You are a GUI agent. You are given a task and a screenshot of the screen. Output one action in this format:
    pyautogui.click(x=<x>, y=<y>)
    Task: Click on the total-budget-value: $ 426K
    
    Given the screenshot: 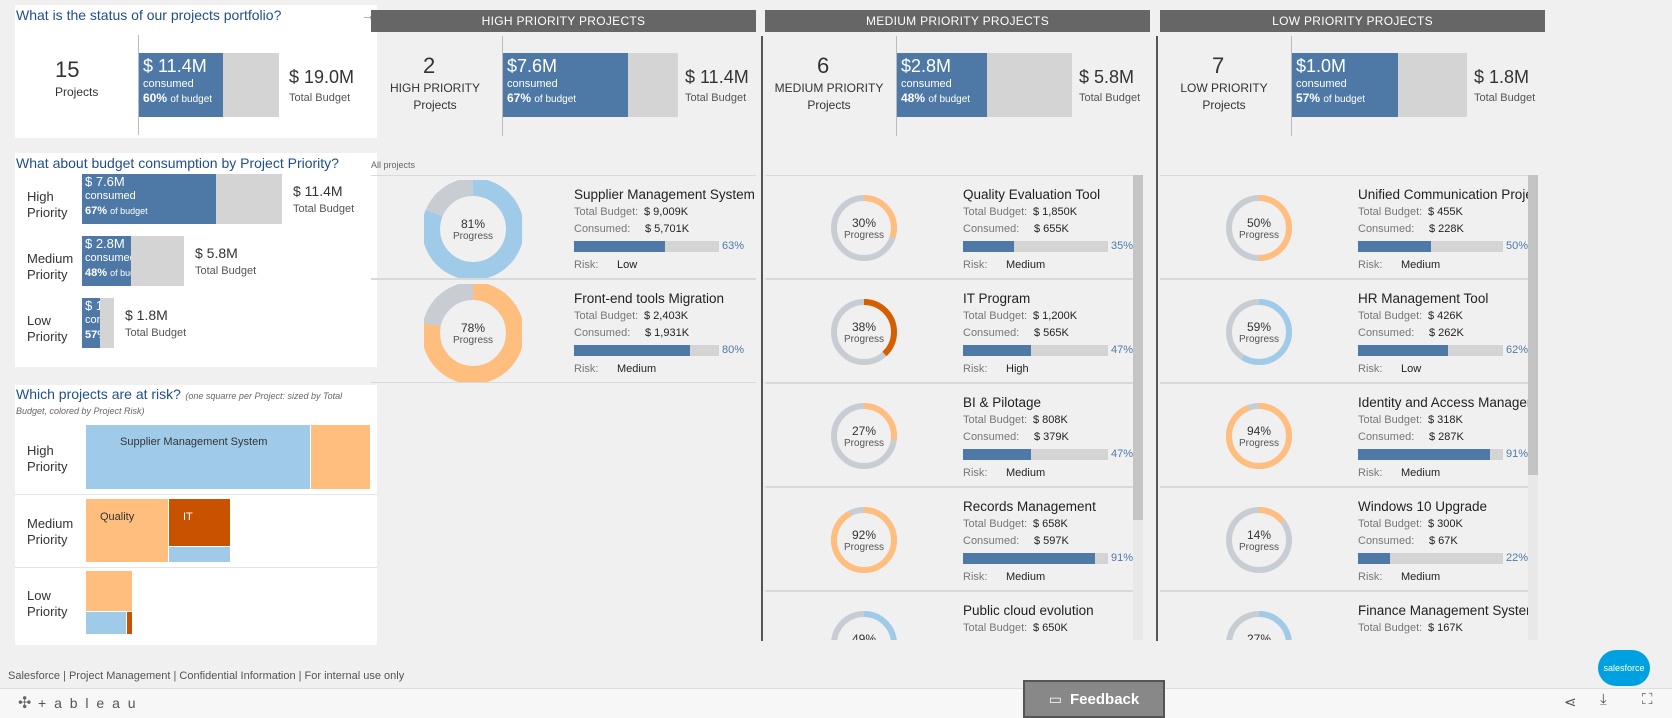 What is the action you would take?
    pyautogui.click(x=1445, y=316)
    